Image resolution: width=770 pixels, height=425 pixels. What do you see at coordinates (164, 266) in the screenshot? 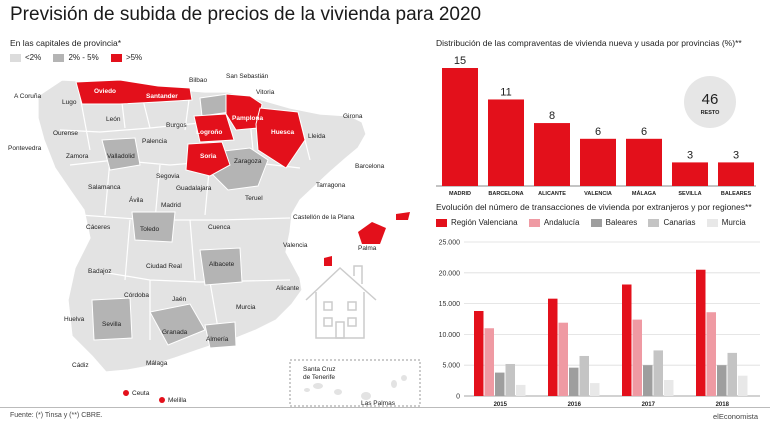
I see `city-label: Ciudad Real` at bounding box center [164, 266].